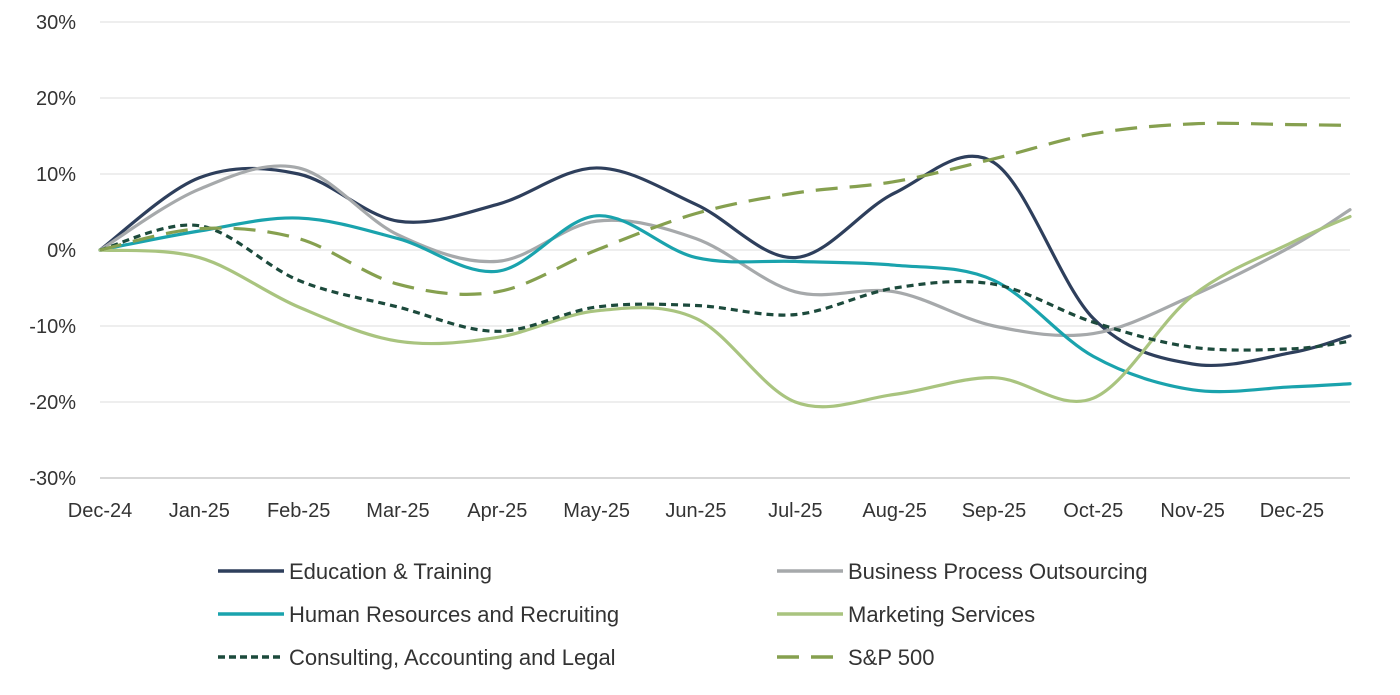  I want to click on x-tick-label: Apr-25, so click(497, 511).